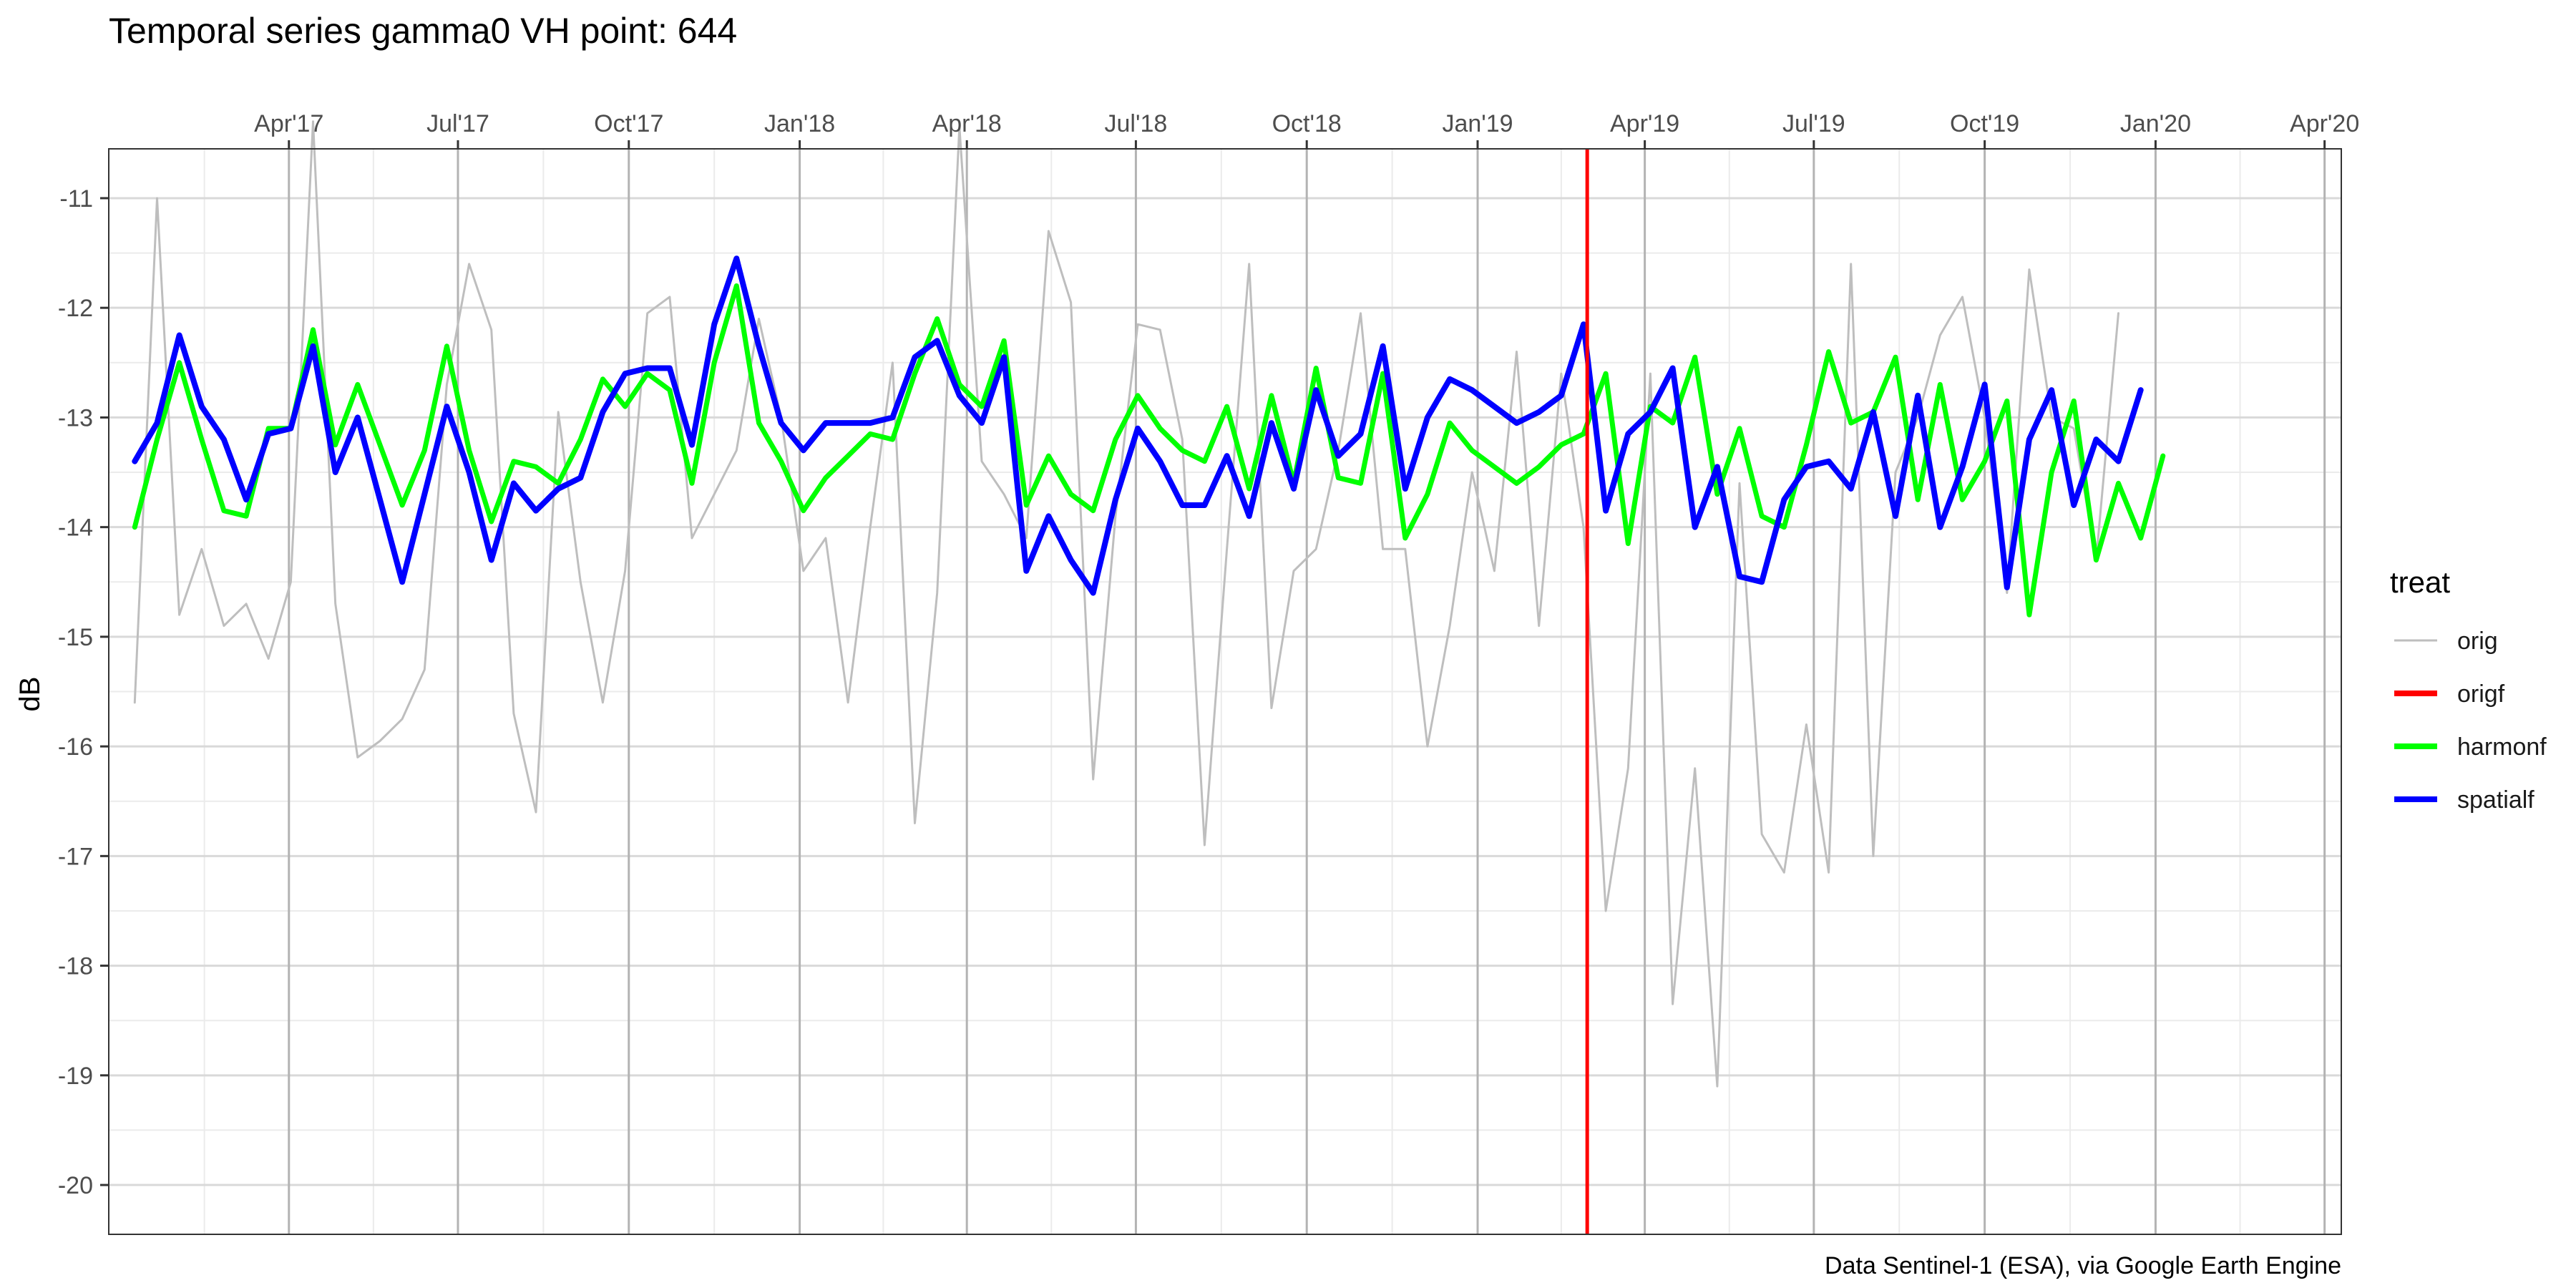 The width and height of the screenshot is (2576, 1288). I want to click on y-tick-label: -15, so click(75, 637).